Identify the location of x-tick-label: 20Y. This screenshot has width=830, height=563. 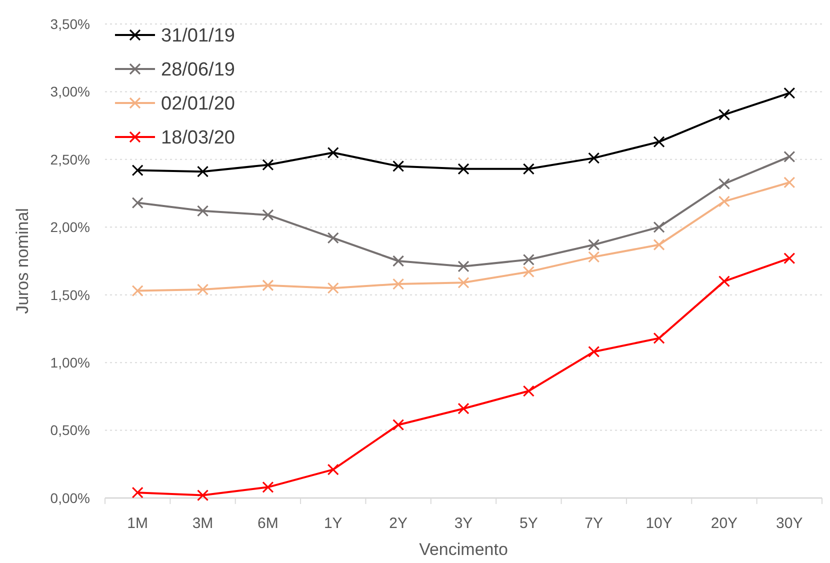
(724, 523).